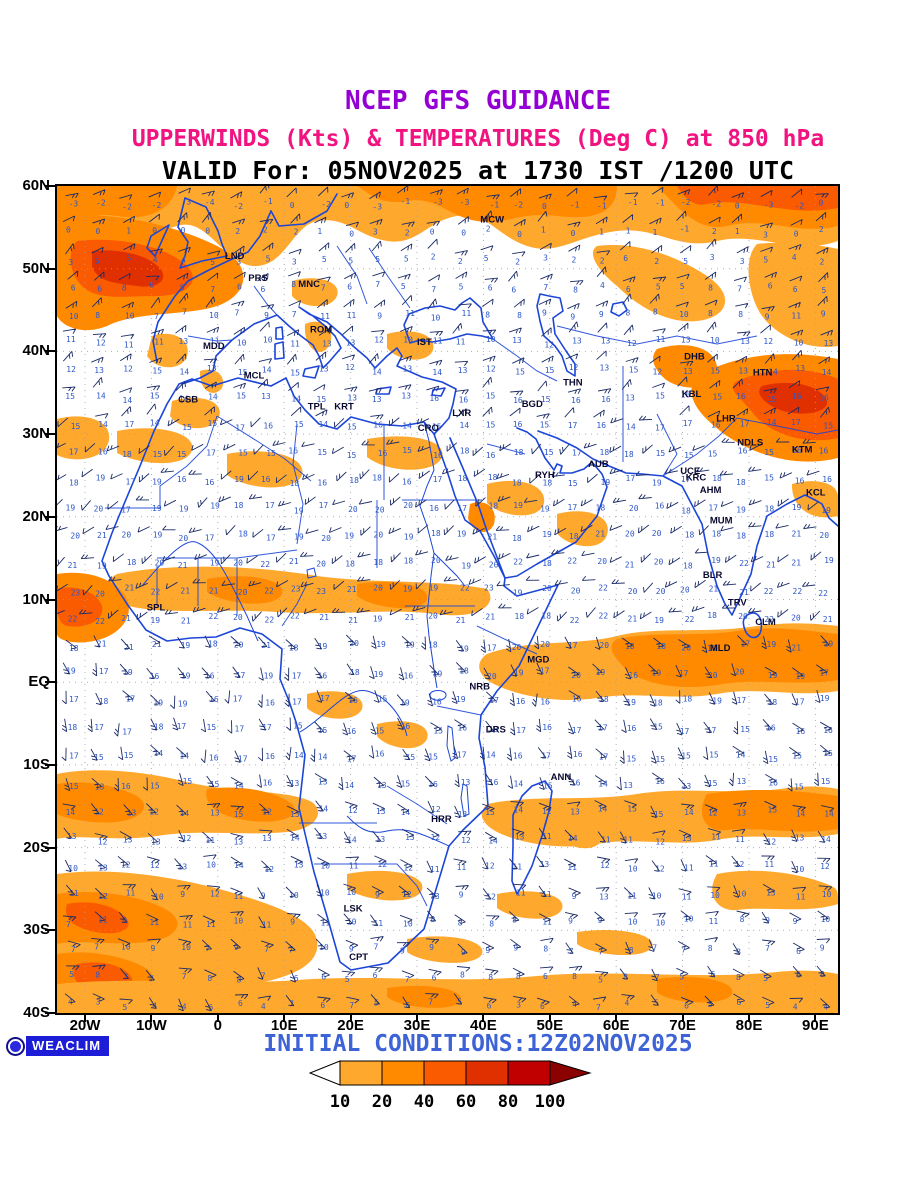  I want to click on svg-text: 3, so click(98, 1002).